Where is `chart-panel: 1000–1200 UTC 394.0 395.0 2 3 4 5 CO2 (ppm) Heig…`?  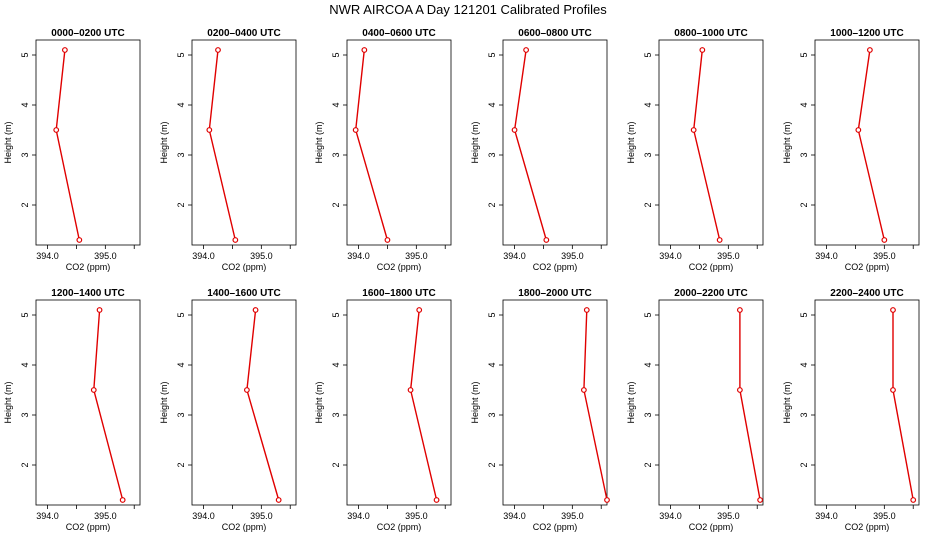 chart-panel: 1000–1200 UTC 394.0 395.0 2 3 4 5 CO2 (ppm) Heig… is located at coordinates (851, 150).